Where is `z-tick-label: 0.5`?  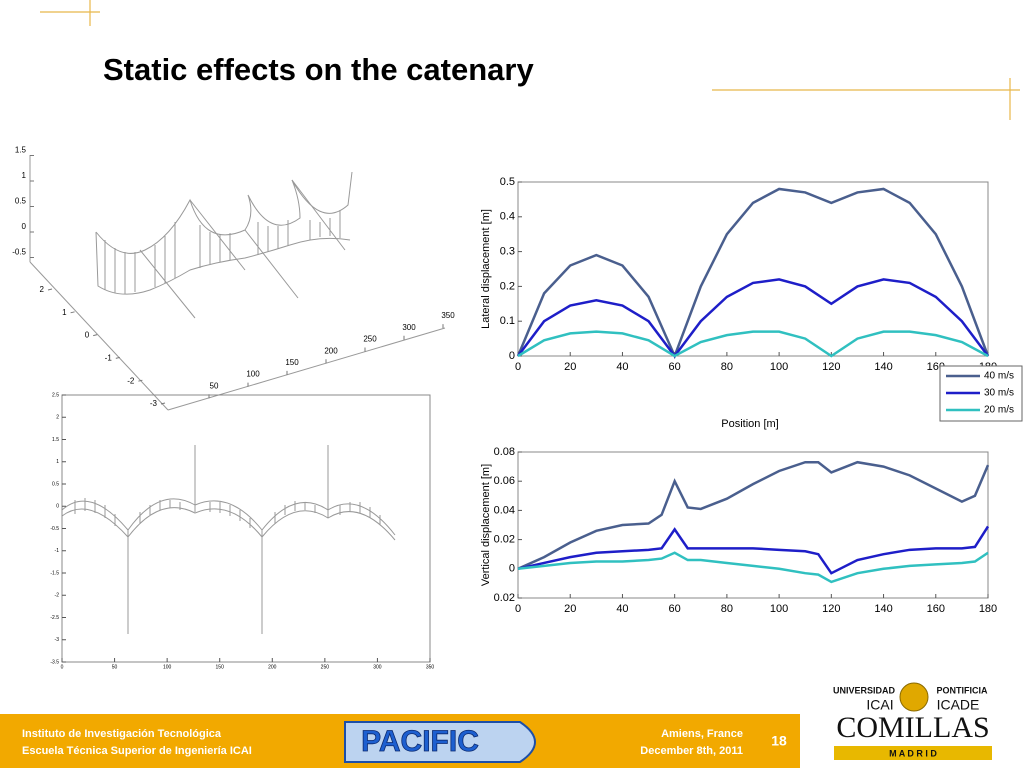
z-tick-label: 0.5 is located at coordinates (21, 201).